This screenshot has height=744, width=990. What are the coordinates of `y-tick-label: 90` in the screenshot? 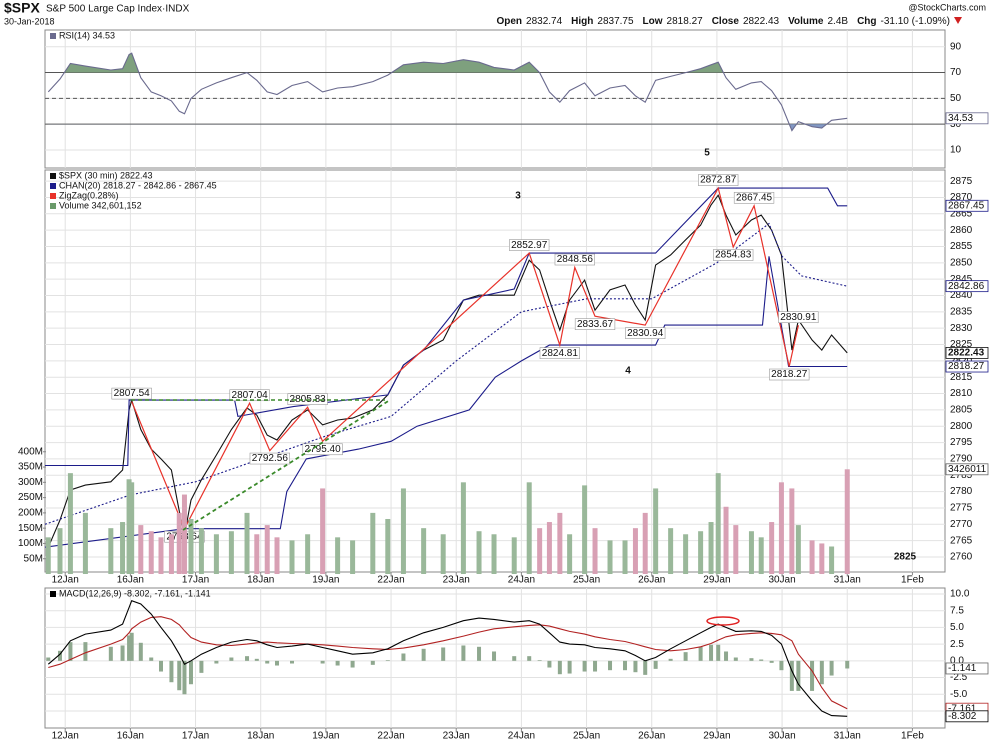 It's located at (956, 46).